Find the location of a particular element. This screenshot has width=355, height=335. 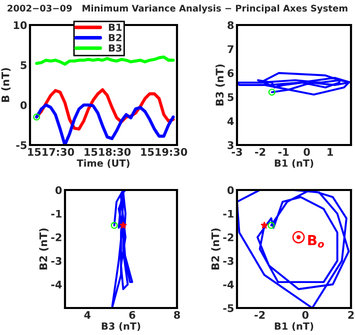

y-axis-title: B (nT) is located at coordinates (6, 85).